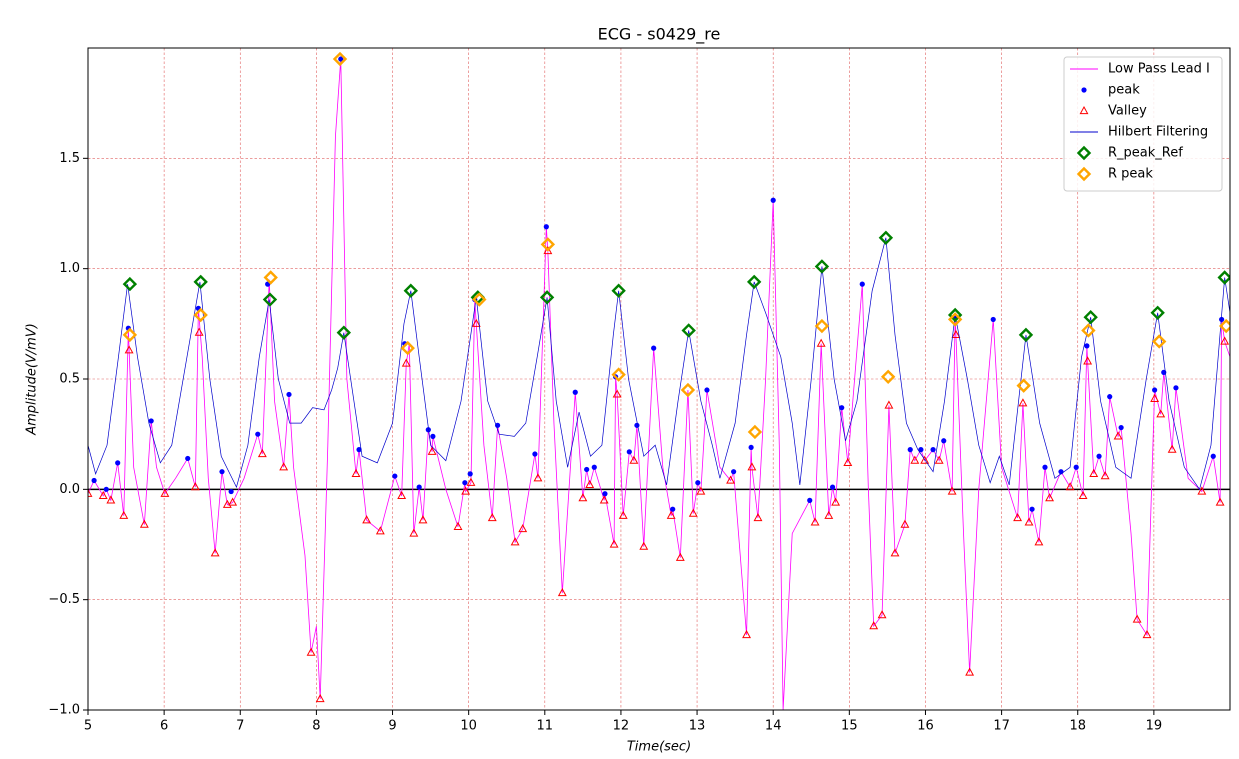 This screenshot has height=759, width=1239. What do you see at coordinates (1084, 90) in the screenshot?
I see `legend-swatch` at bounding box center [1084, 90].